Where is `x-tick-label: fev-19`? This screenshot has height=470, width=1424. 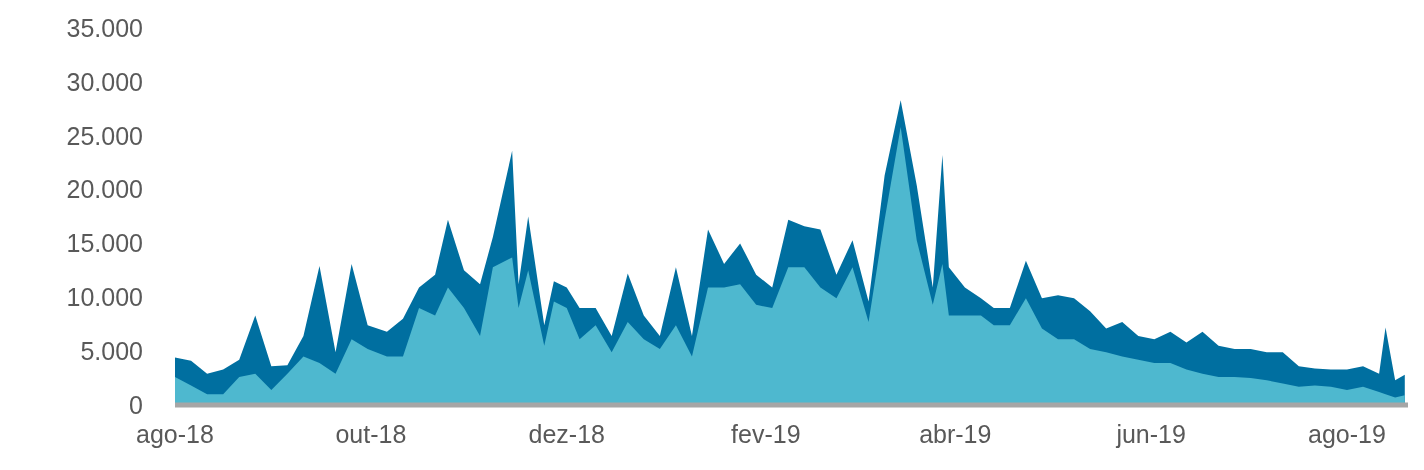
x-tick-label: fev-19 is located at coordinates (766, 433).